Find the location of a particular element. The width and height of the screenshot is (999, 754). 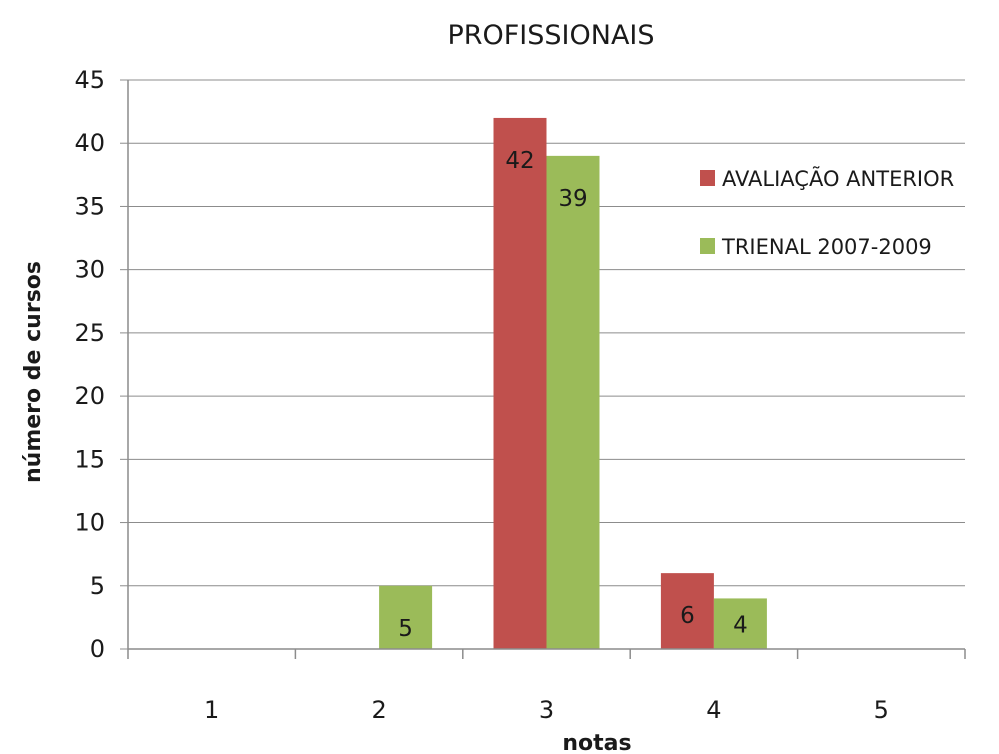

y-tick-label-20: 20 is located at coordinates (89, 396).